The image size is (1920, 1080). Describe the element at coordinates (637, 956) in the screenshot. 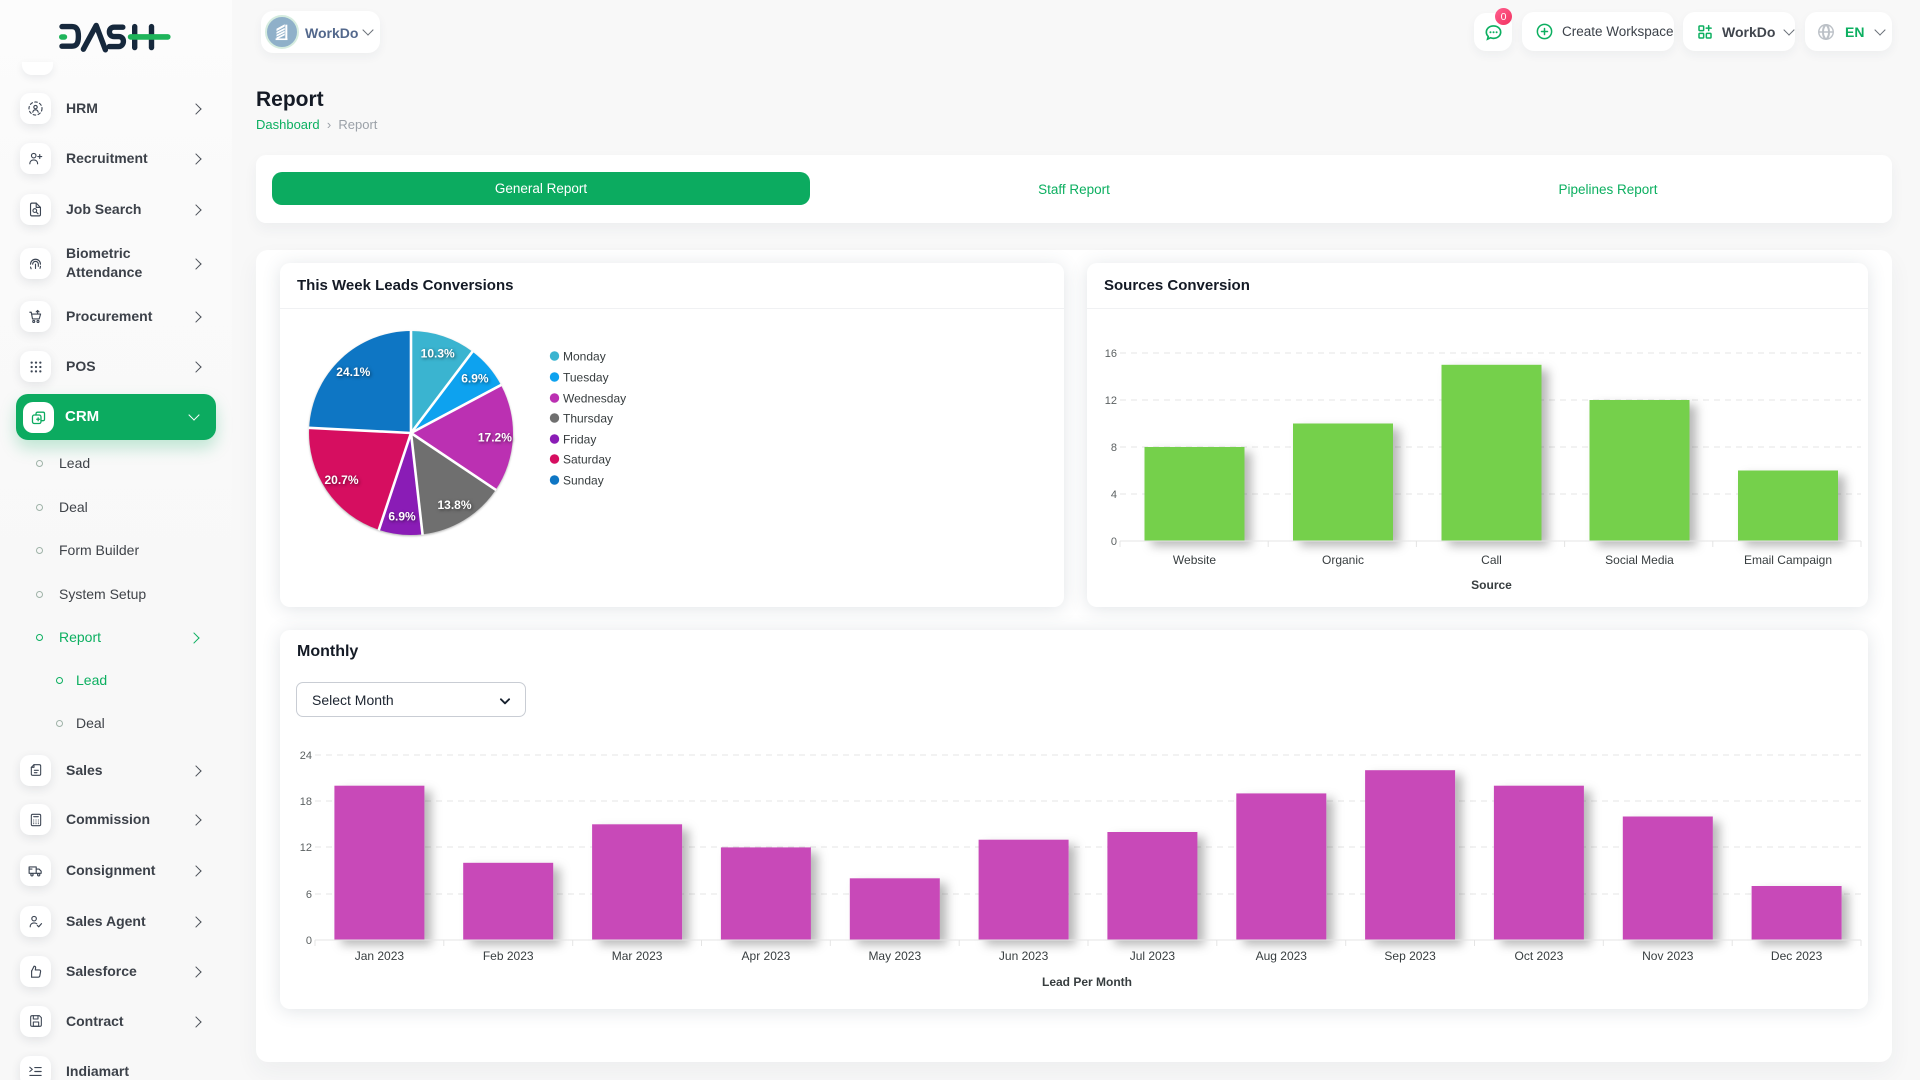

I see `svg-text: Mar 2023` at that location.